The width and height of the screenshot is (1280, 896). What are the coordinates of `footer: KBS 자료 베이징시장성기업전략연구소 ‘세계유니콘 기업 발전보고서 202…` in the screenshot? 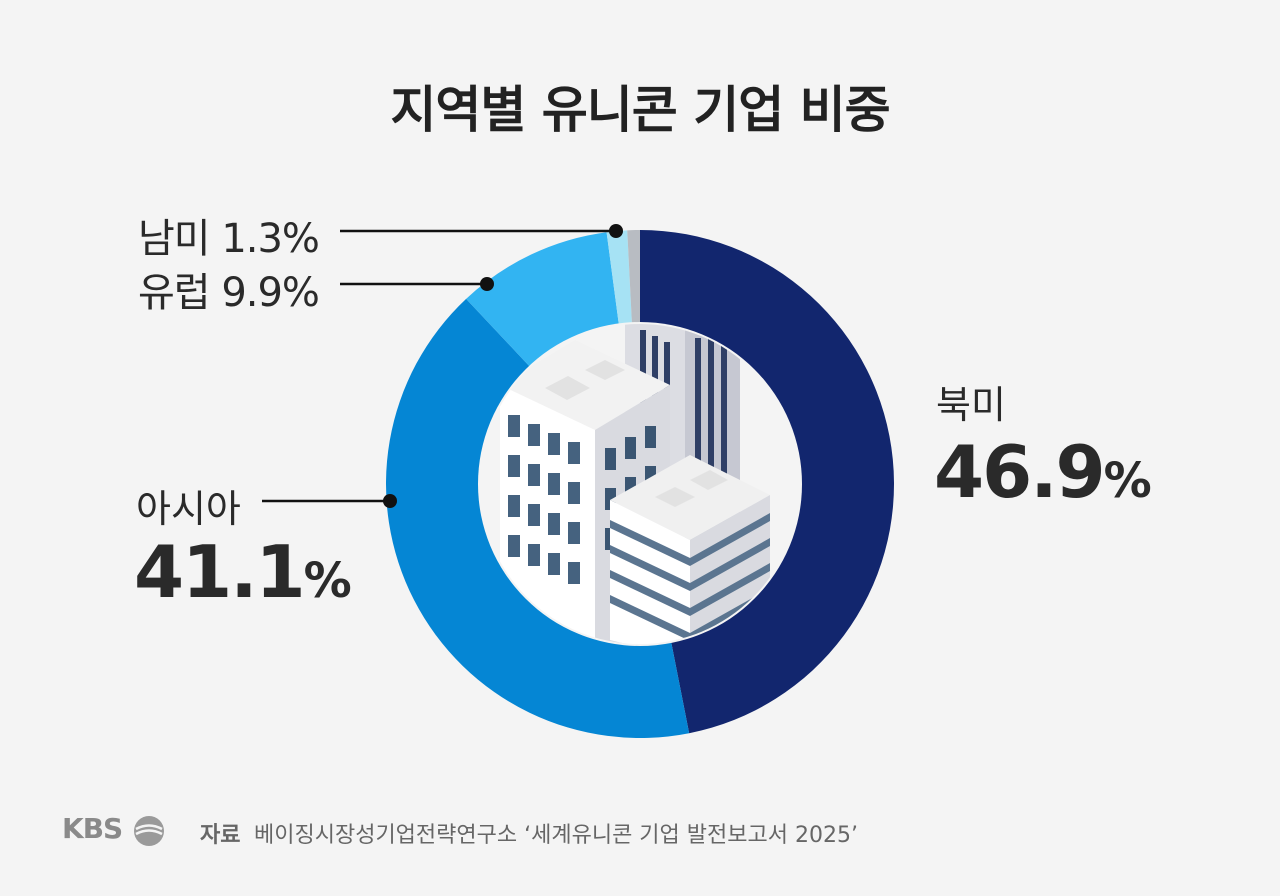 It's located at (562, 832).